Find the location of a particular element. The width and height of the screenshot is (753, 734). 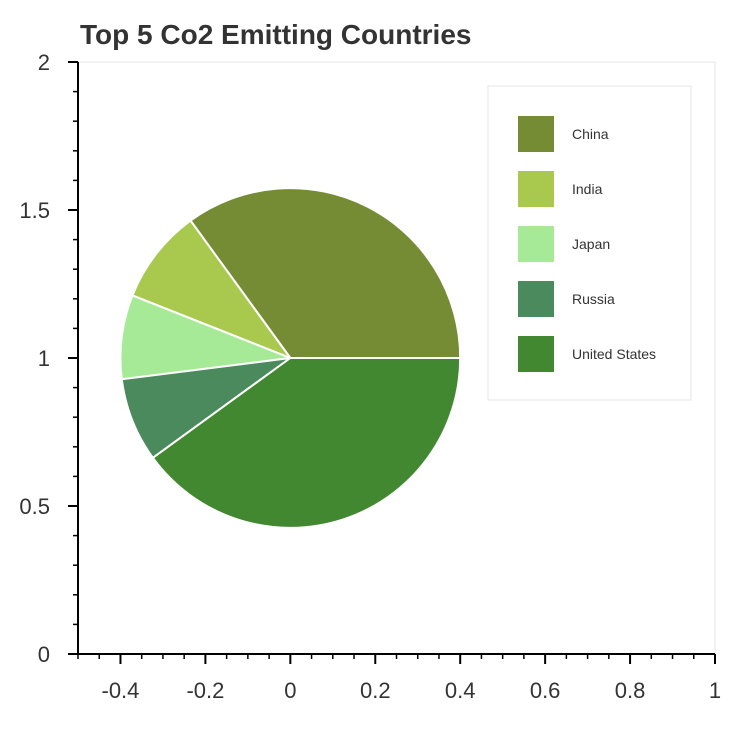

x-tick-label: 0.8 is located at coordinates (630, 690).